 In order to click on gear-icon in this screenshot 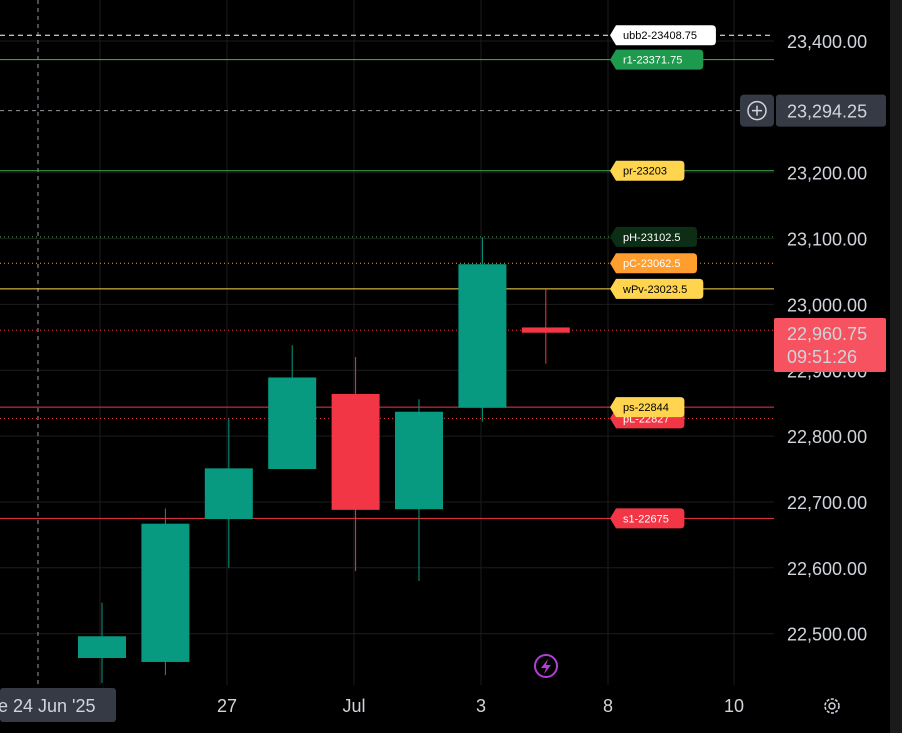, I will do `click(832, 706)`.